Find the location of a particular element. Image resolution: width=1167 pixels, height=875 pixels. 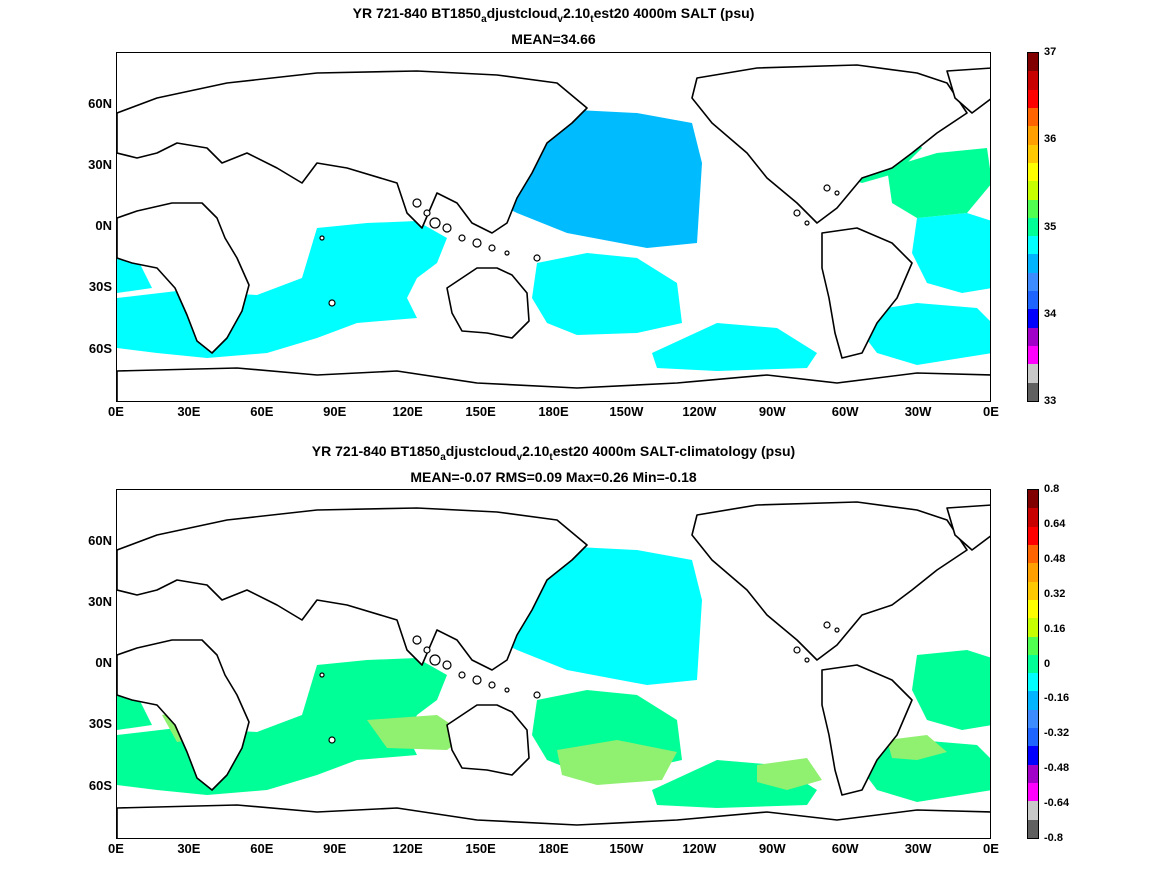

x-tick-label: 60W is located at coordinates (845, 411).